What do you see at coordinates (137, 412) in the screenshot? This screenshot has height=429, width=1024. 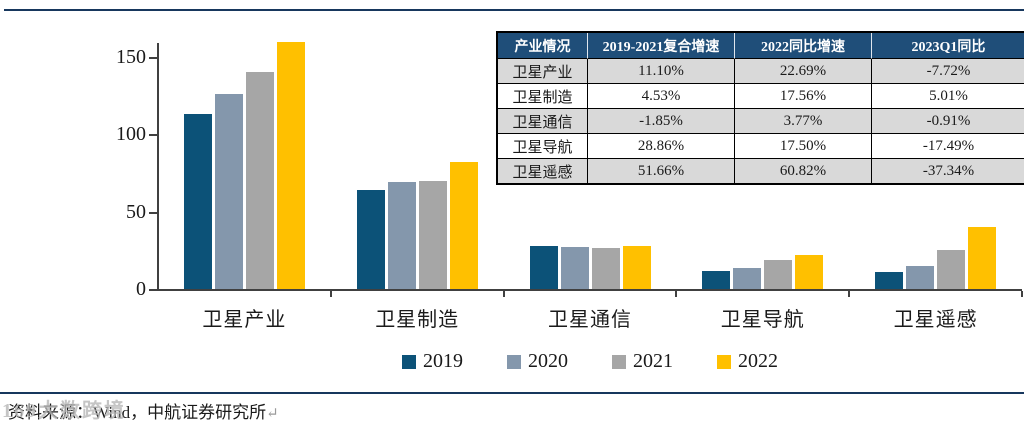 I see `source-note-text: 资料来源：Wind，中航证券研究所` at bounding box center [137, 412].